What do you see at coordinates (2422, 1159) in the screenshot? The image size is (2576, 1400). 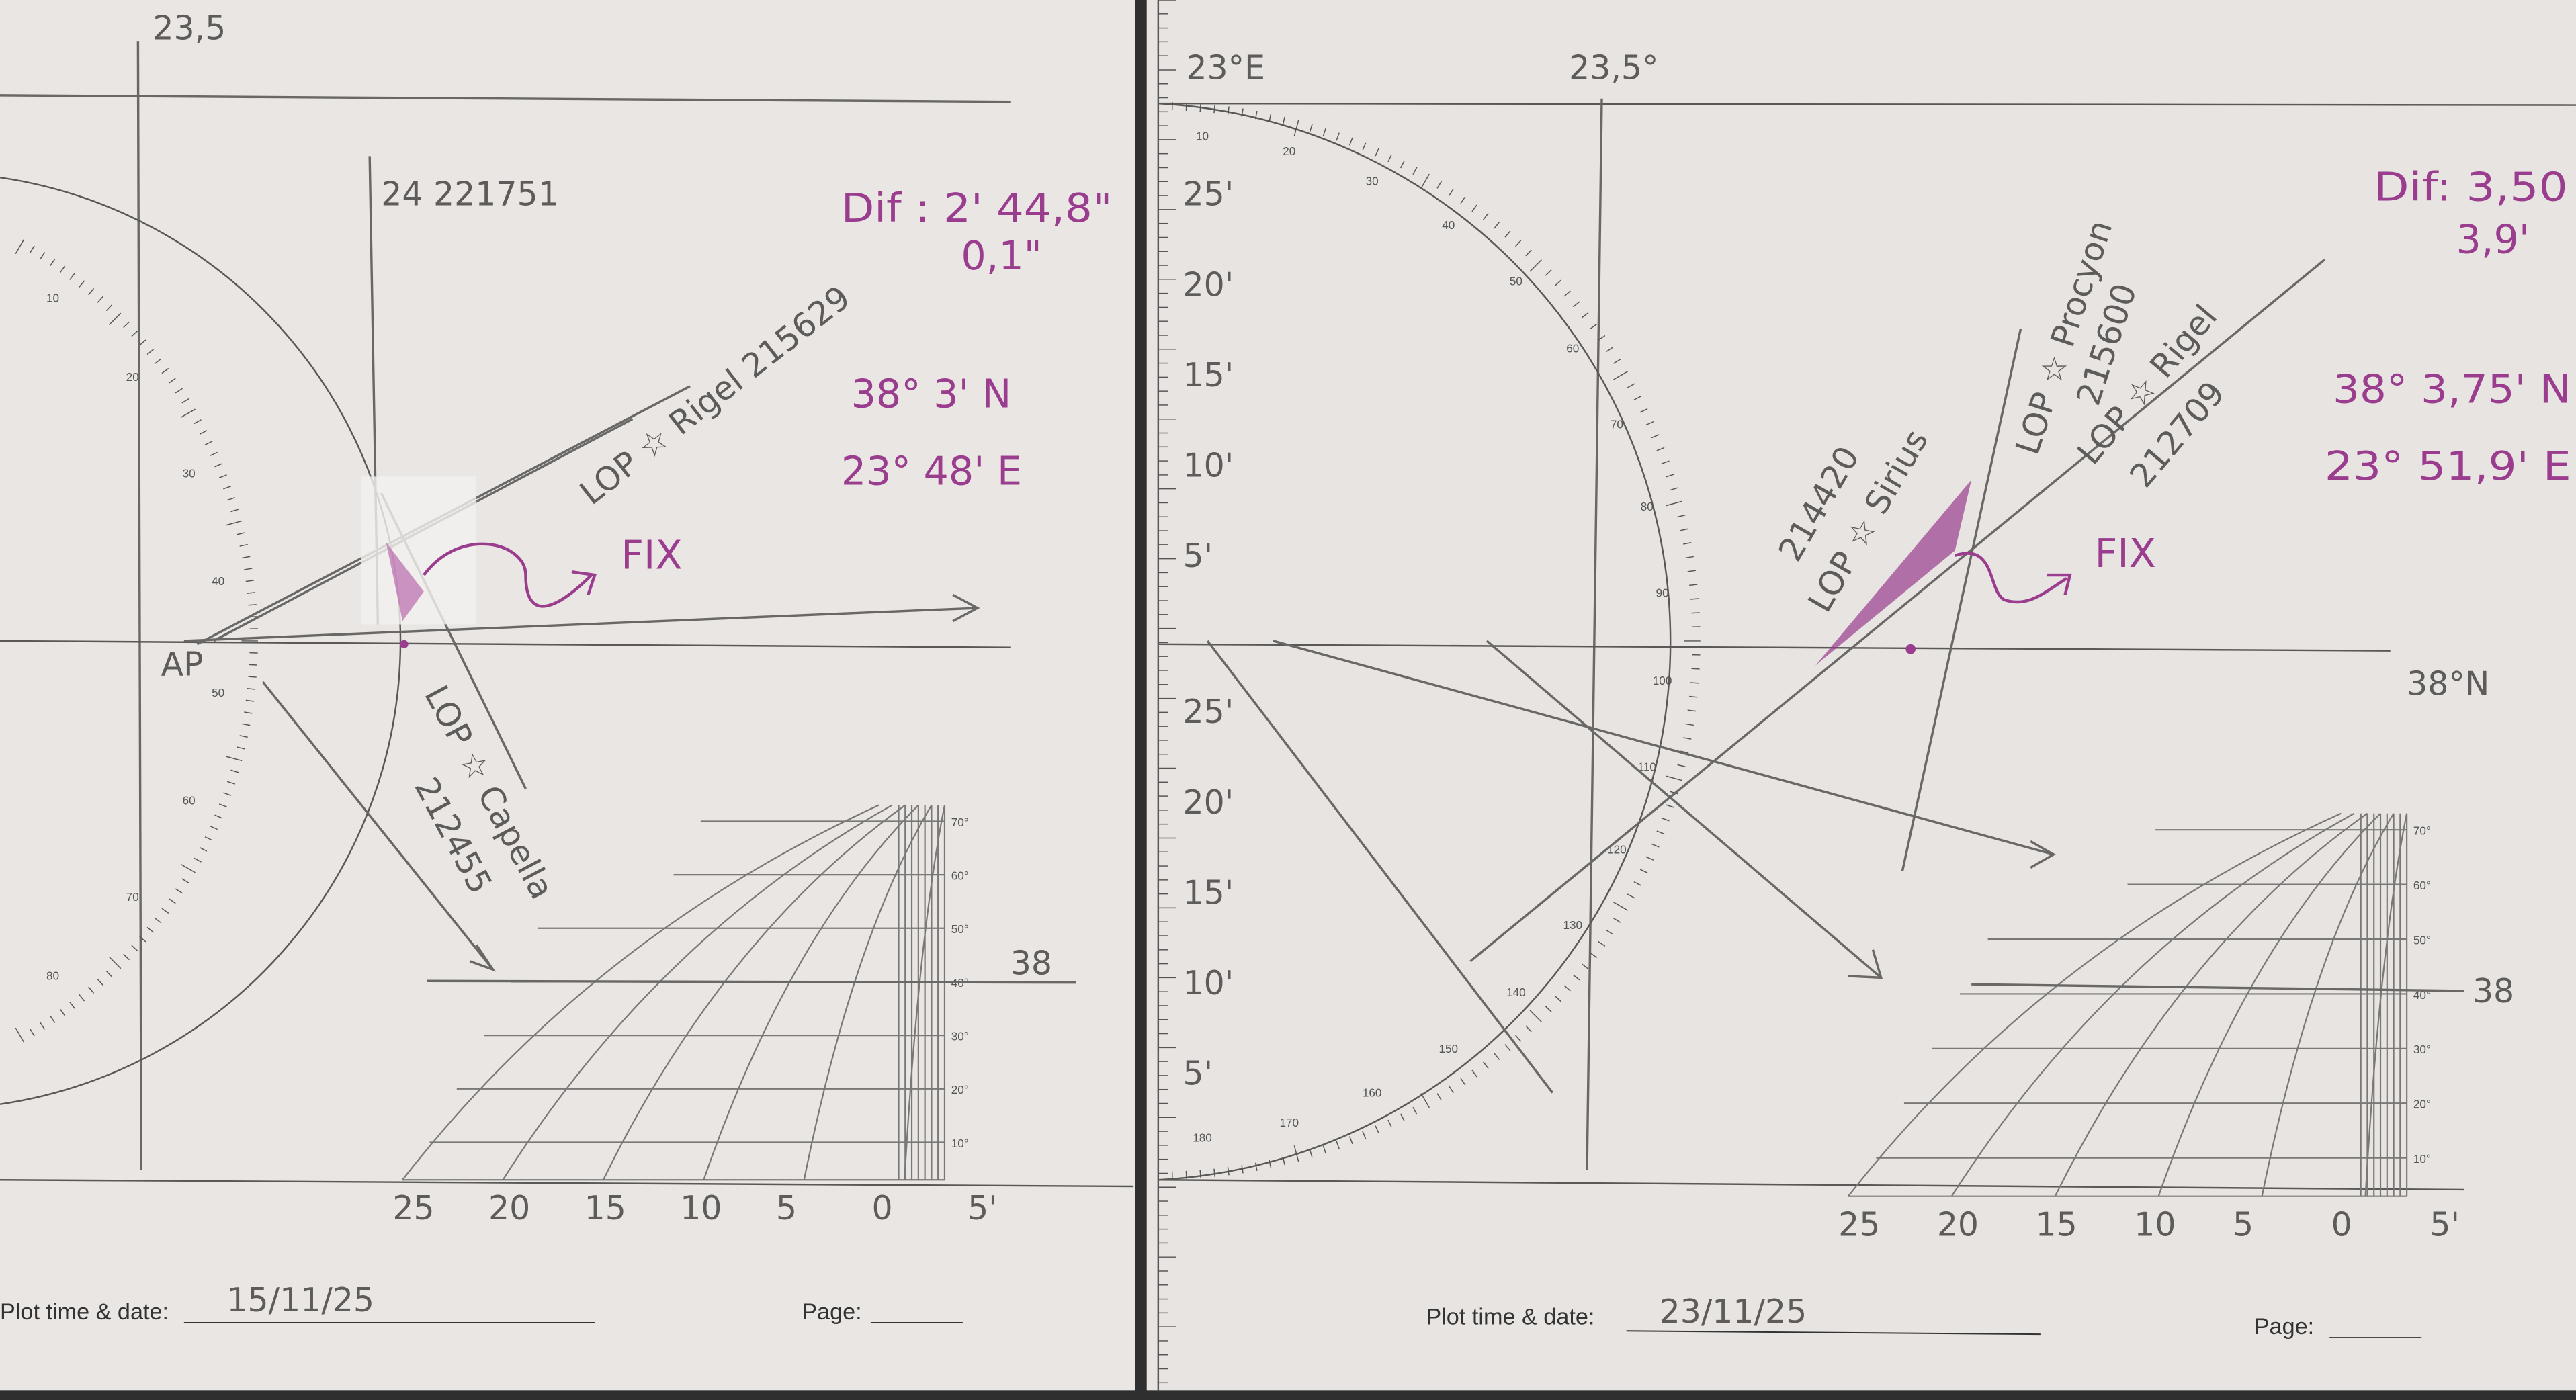 I see `lat-tick-label: 10°` at bounding box center [2422, 1159].